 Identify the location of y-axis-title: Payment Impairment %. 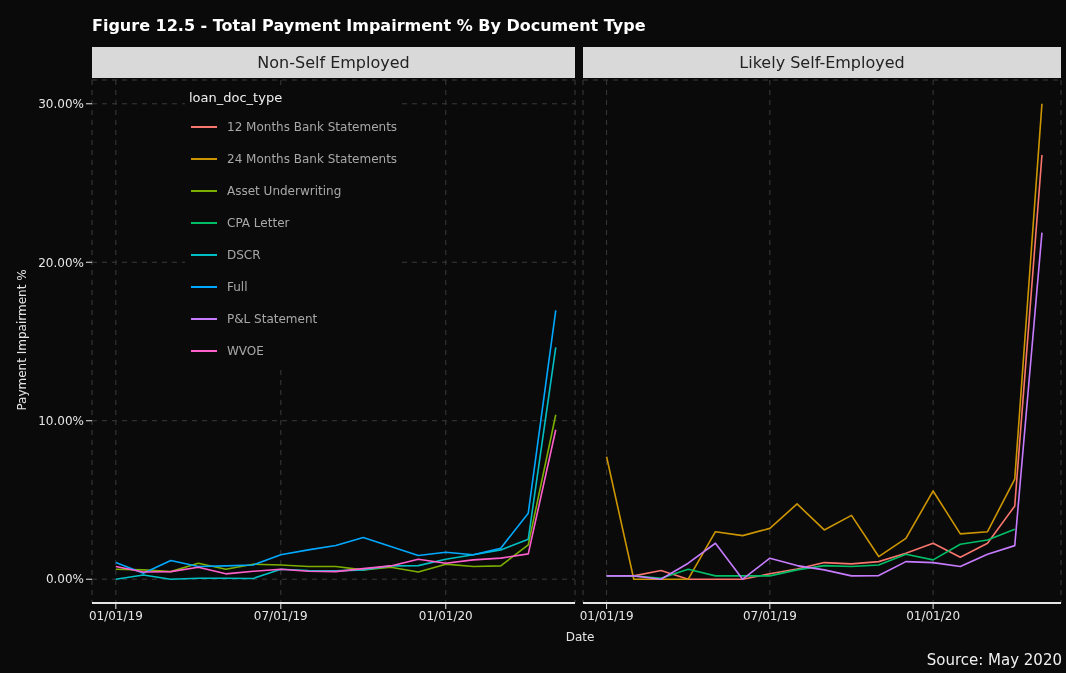
(22, 340).